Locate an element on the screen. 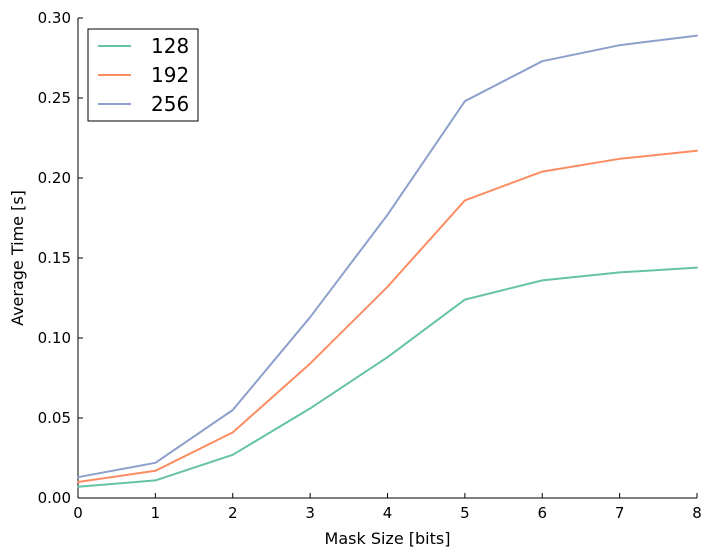  x-ticks: 0 1 2 3 4 5 6 7 8 is located at coordinates (387, 507).